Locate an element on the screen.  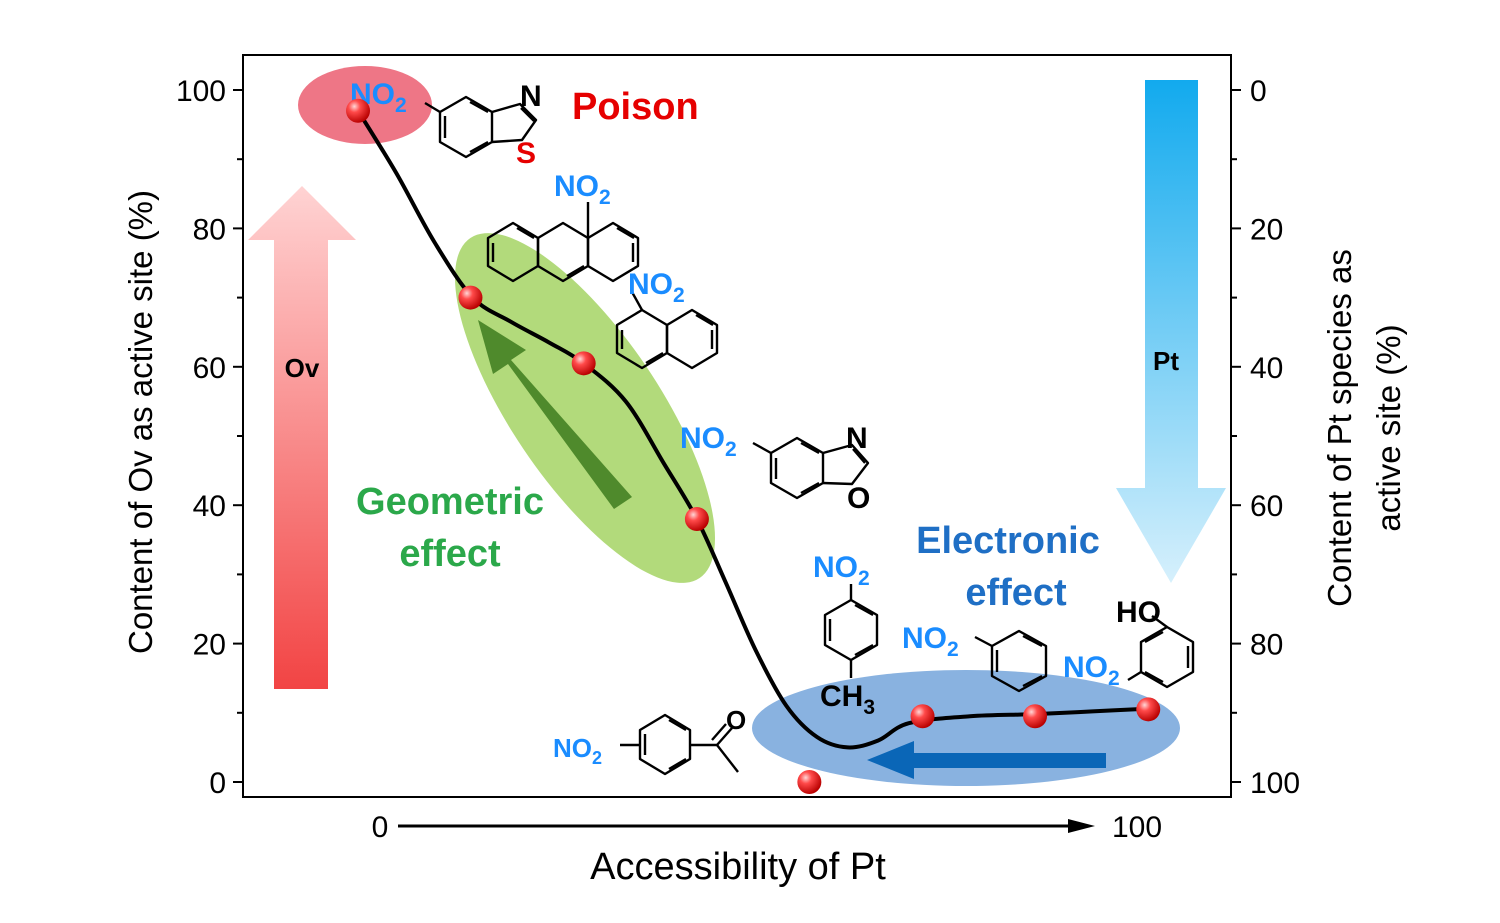
nitronaphthalene-molecule is located at coordinates (667, 330).